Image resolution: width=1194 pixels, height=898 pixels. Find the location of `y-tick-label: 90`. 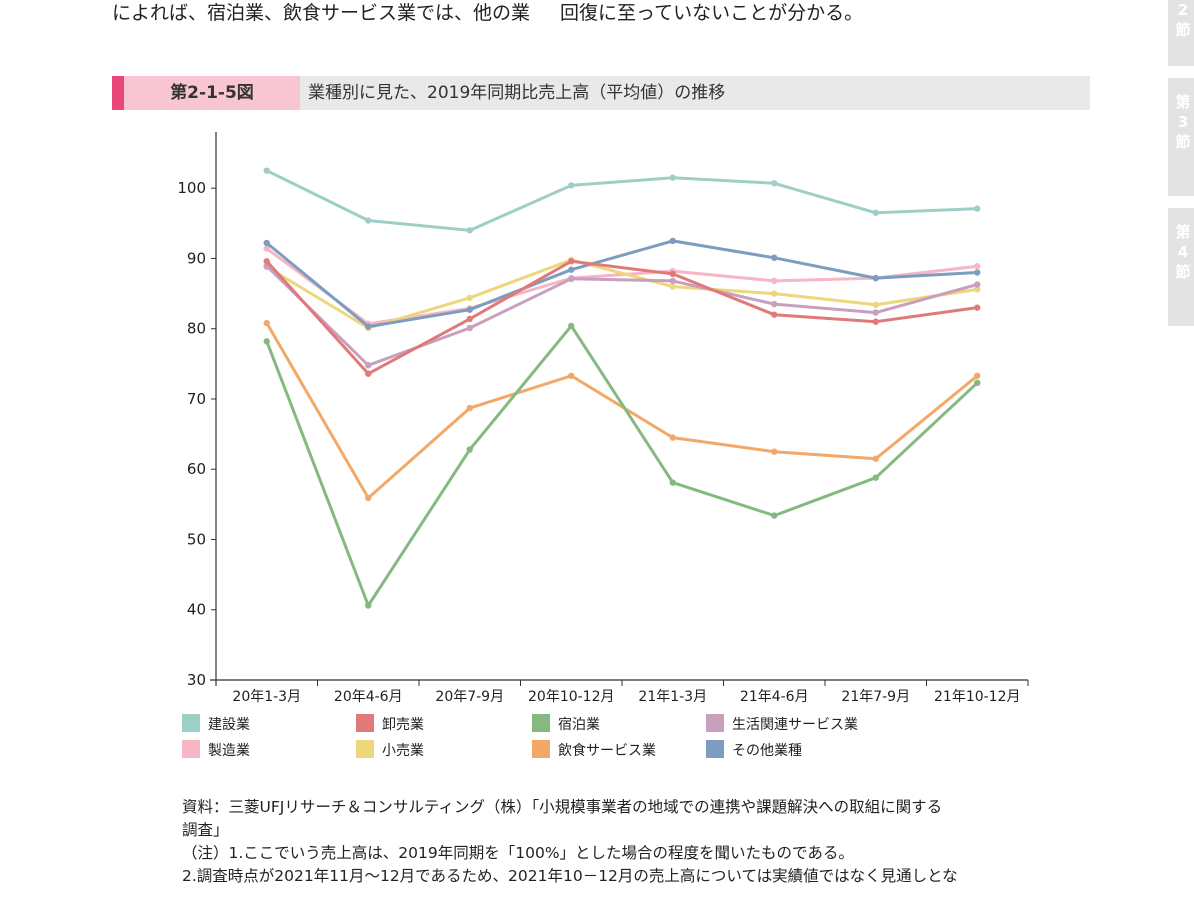

y-tick-label: 90 is located at coordinates (196, 258).